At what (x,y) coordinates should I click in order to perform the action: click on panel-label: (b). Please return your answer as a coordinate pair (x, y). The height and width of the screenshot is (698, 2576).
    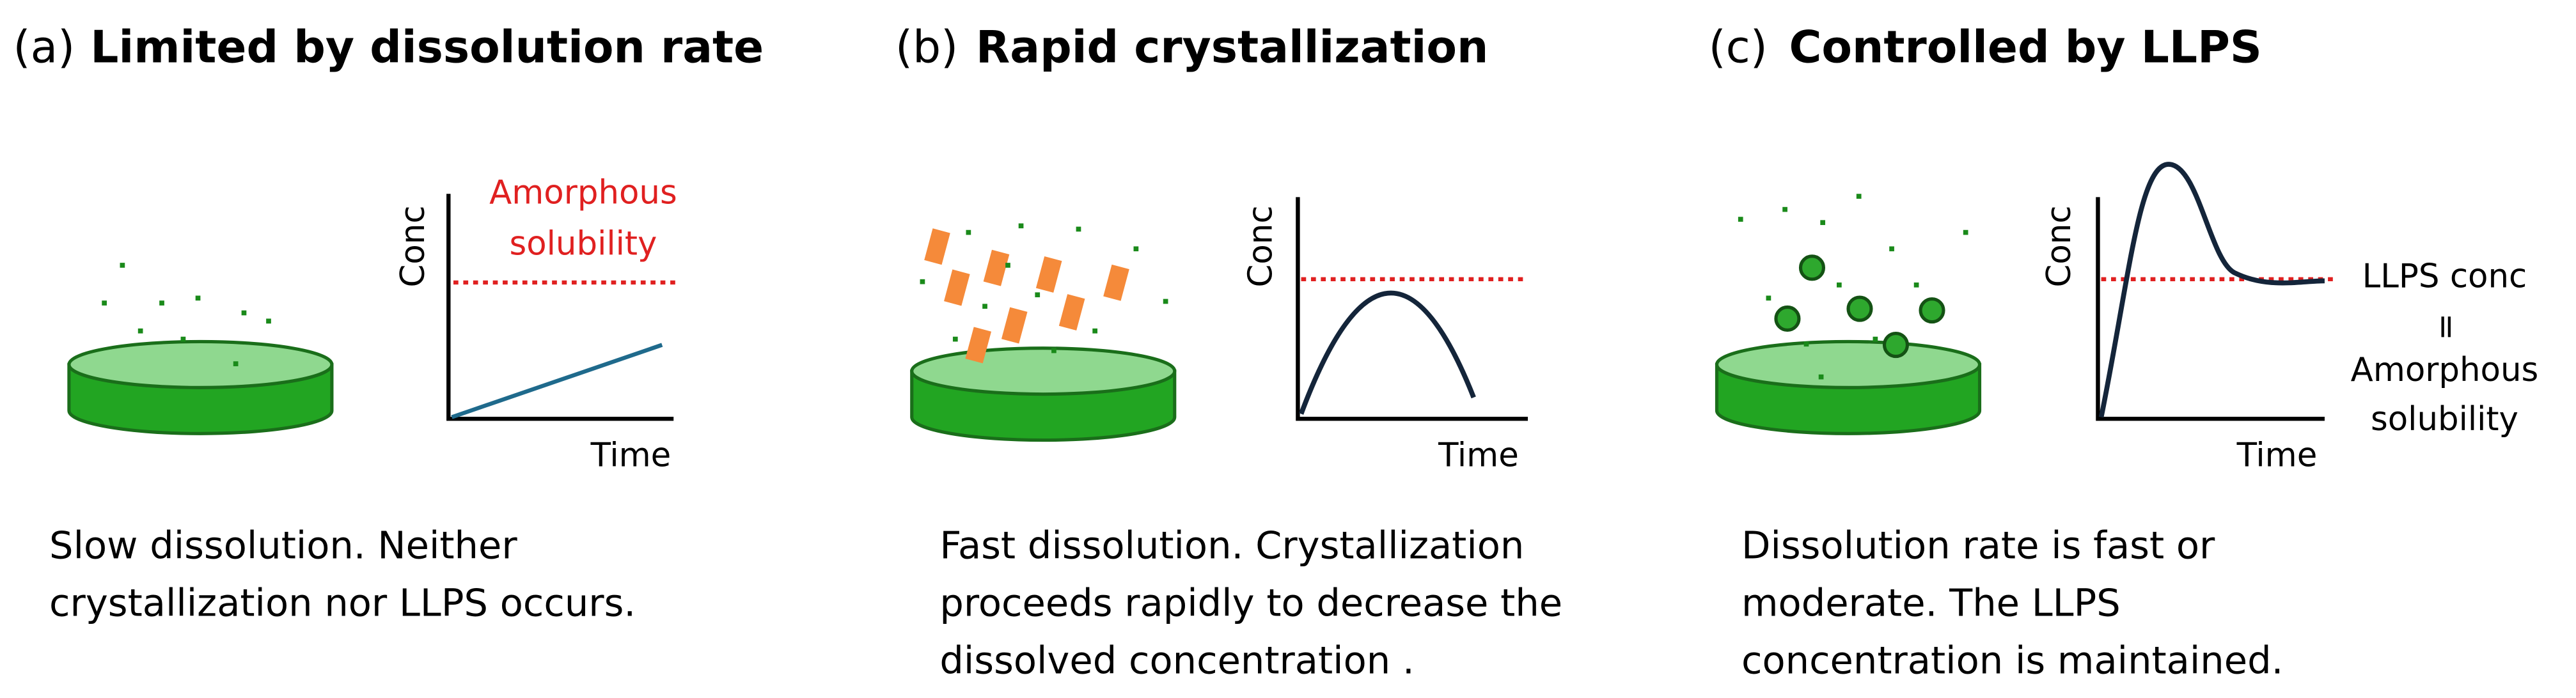
    Looking at the image, I should click on (926, 48).